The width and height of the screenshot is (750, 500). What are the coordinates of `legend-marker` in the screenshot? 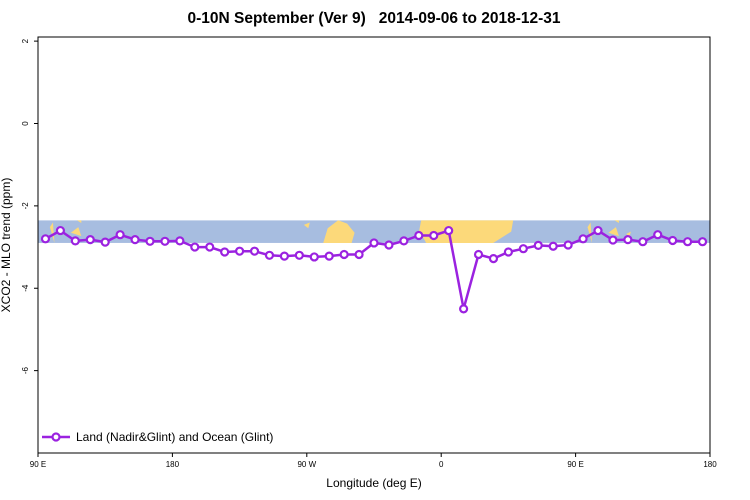 It's located at (56, 437).